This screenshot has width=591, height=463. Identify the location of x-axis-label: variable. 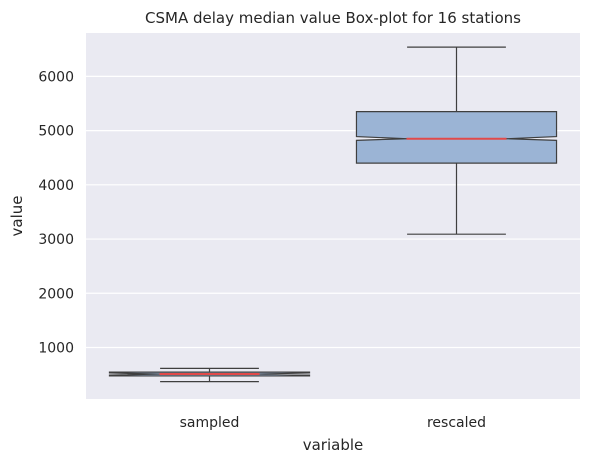
(333, 445).